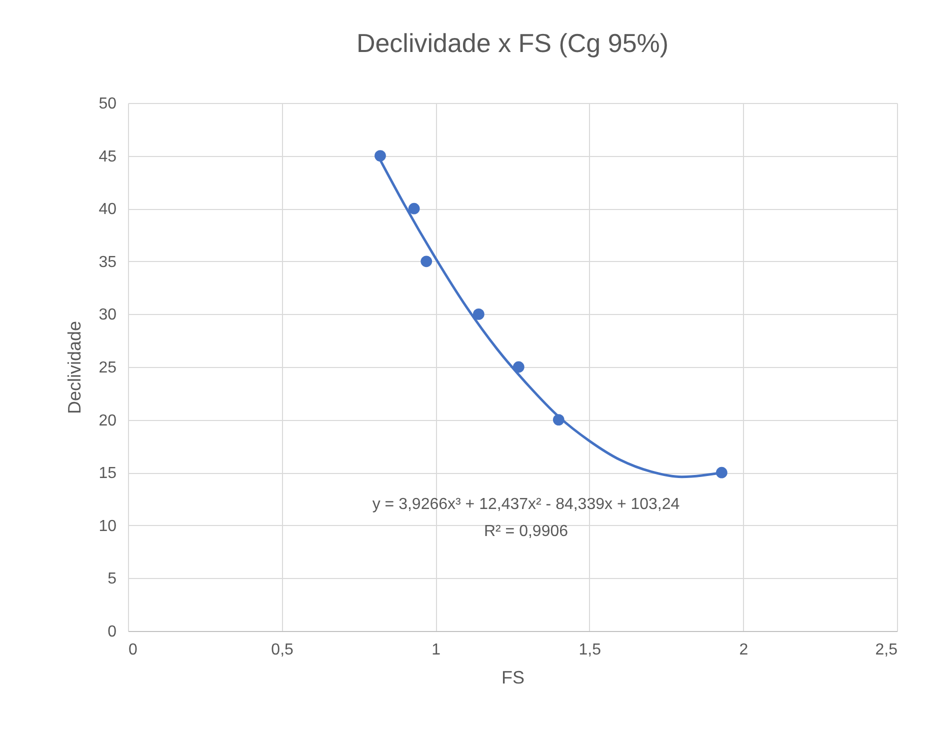 The image size is (933, 744). What do you see at coordinates (133, 650) in the screenshot?
I see `x-tick-label: 0` at bounding box center [133, 650].